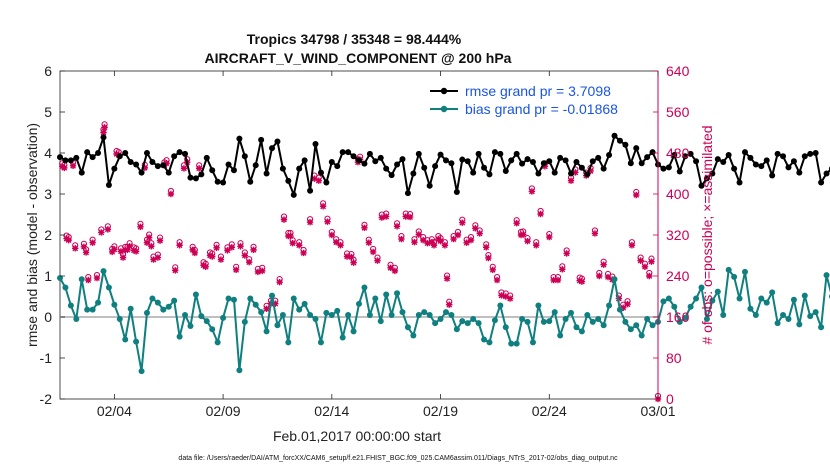 The image size is (830, 470). I want to click on y-tick-label-left: 4, so click(48, 153).